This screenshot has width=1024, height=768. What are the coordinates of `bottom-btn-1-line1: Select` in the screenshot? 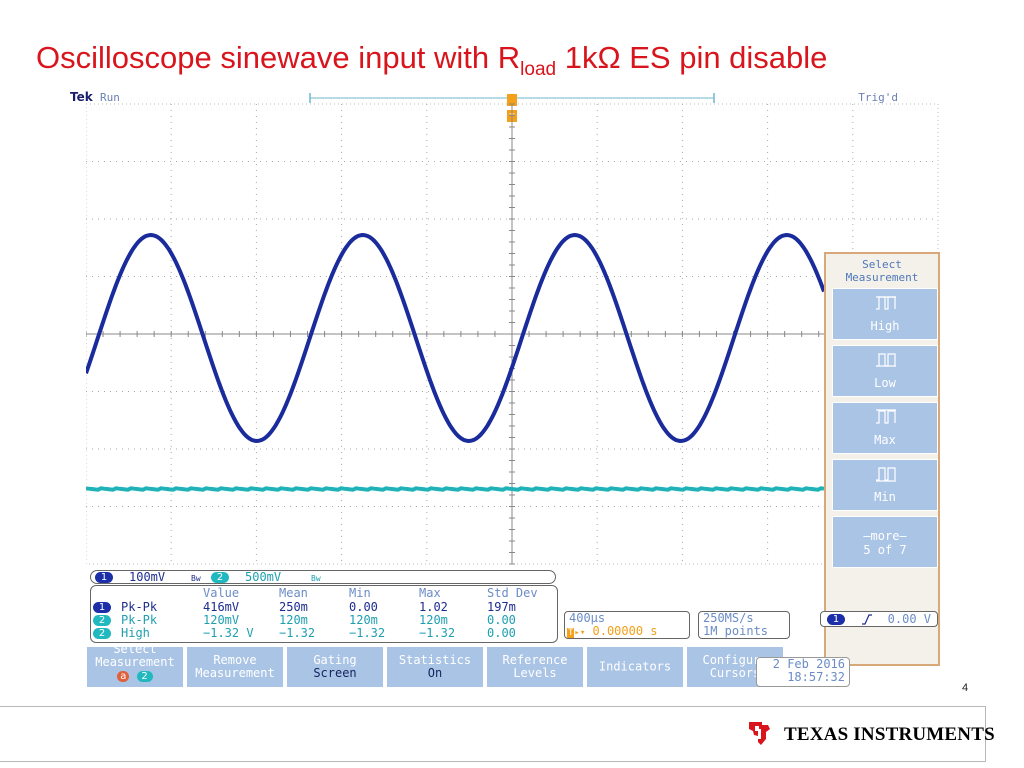 It's located at (135, 649).